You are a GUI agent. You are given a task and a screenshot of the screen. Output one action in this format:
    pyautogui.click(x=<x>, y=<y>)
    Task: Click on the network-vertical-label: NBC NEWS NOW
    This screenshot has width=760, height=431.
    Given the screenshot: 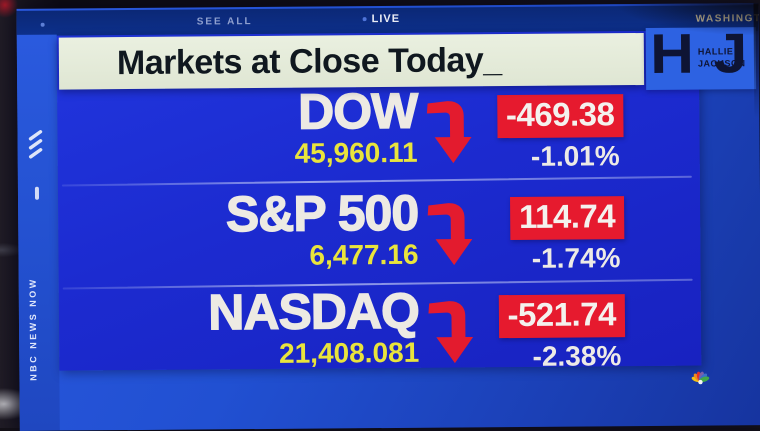 What is the action you would take?
    pyautogui.click(x=33, y=329)
    